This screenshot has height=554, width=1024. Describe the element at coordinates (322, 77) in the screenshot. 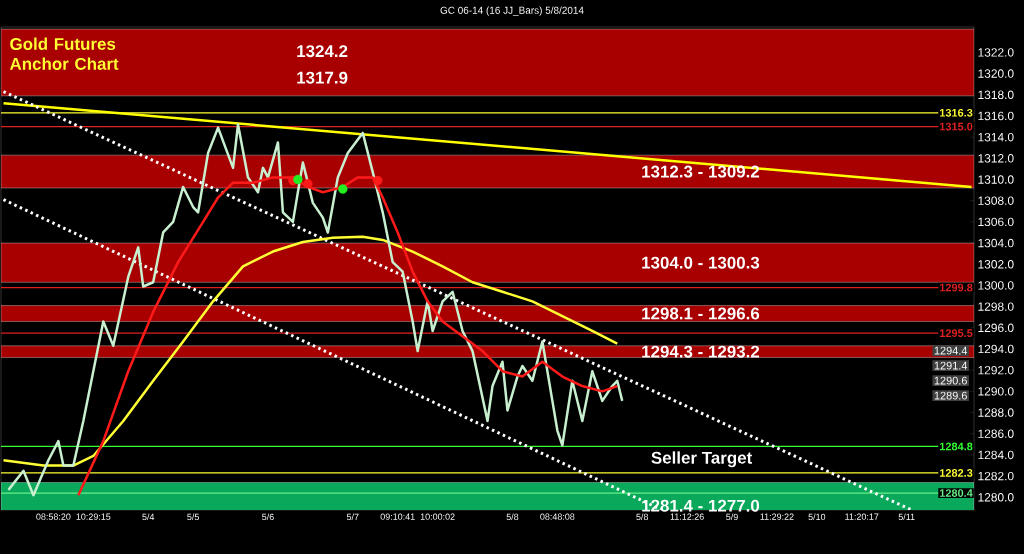

I see `annotation: 1317.9` at that location.